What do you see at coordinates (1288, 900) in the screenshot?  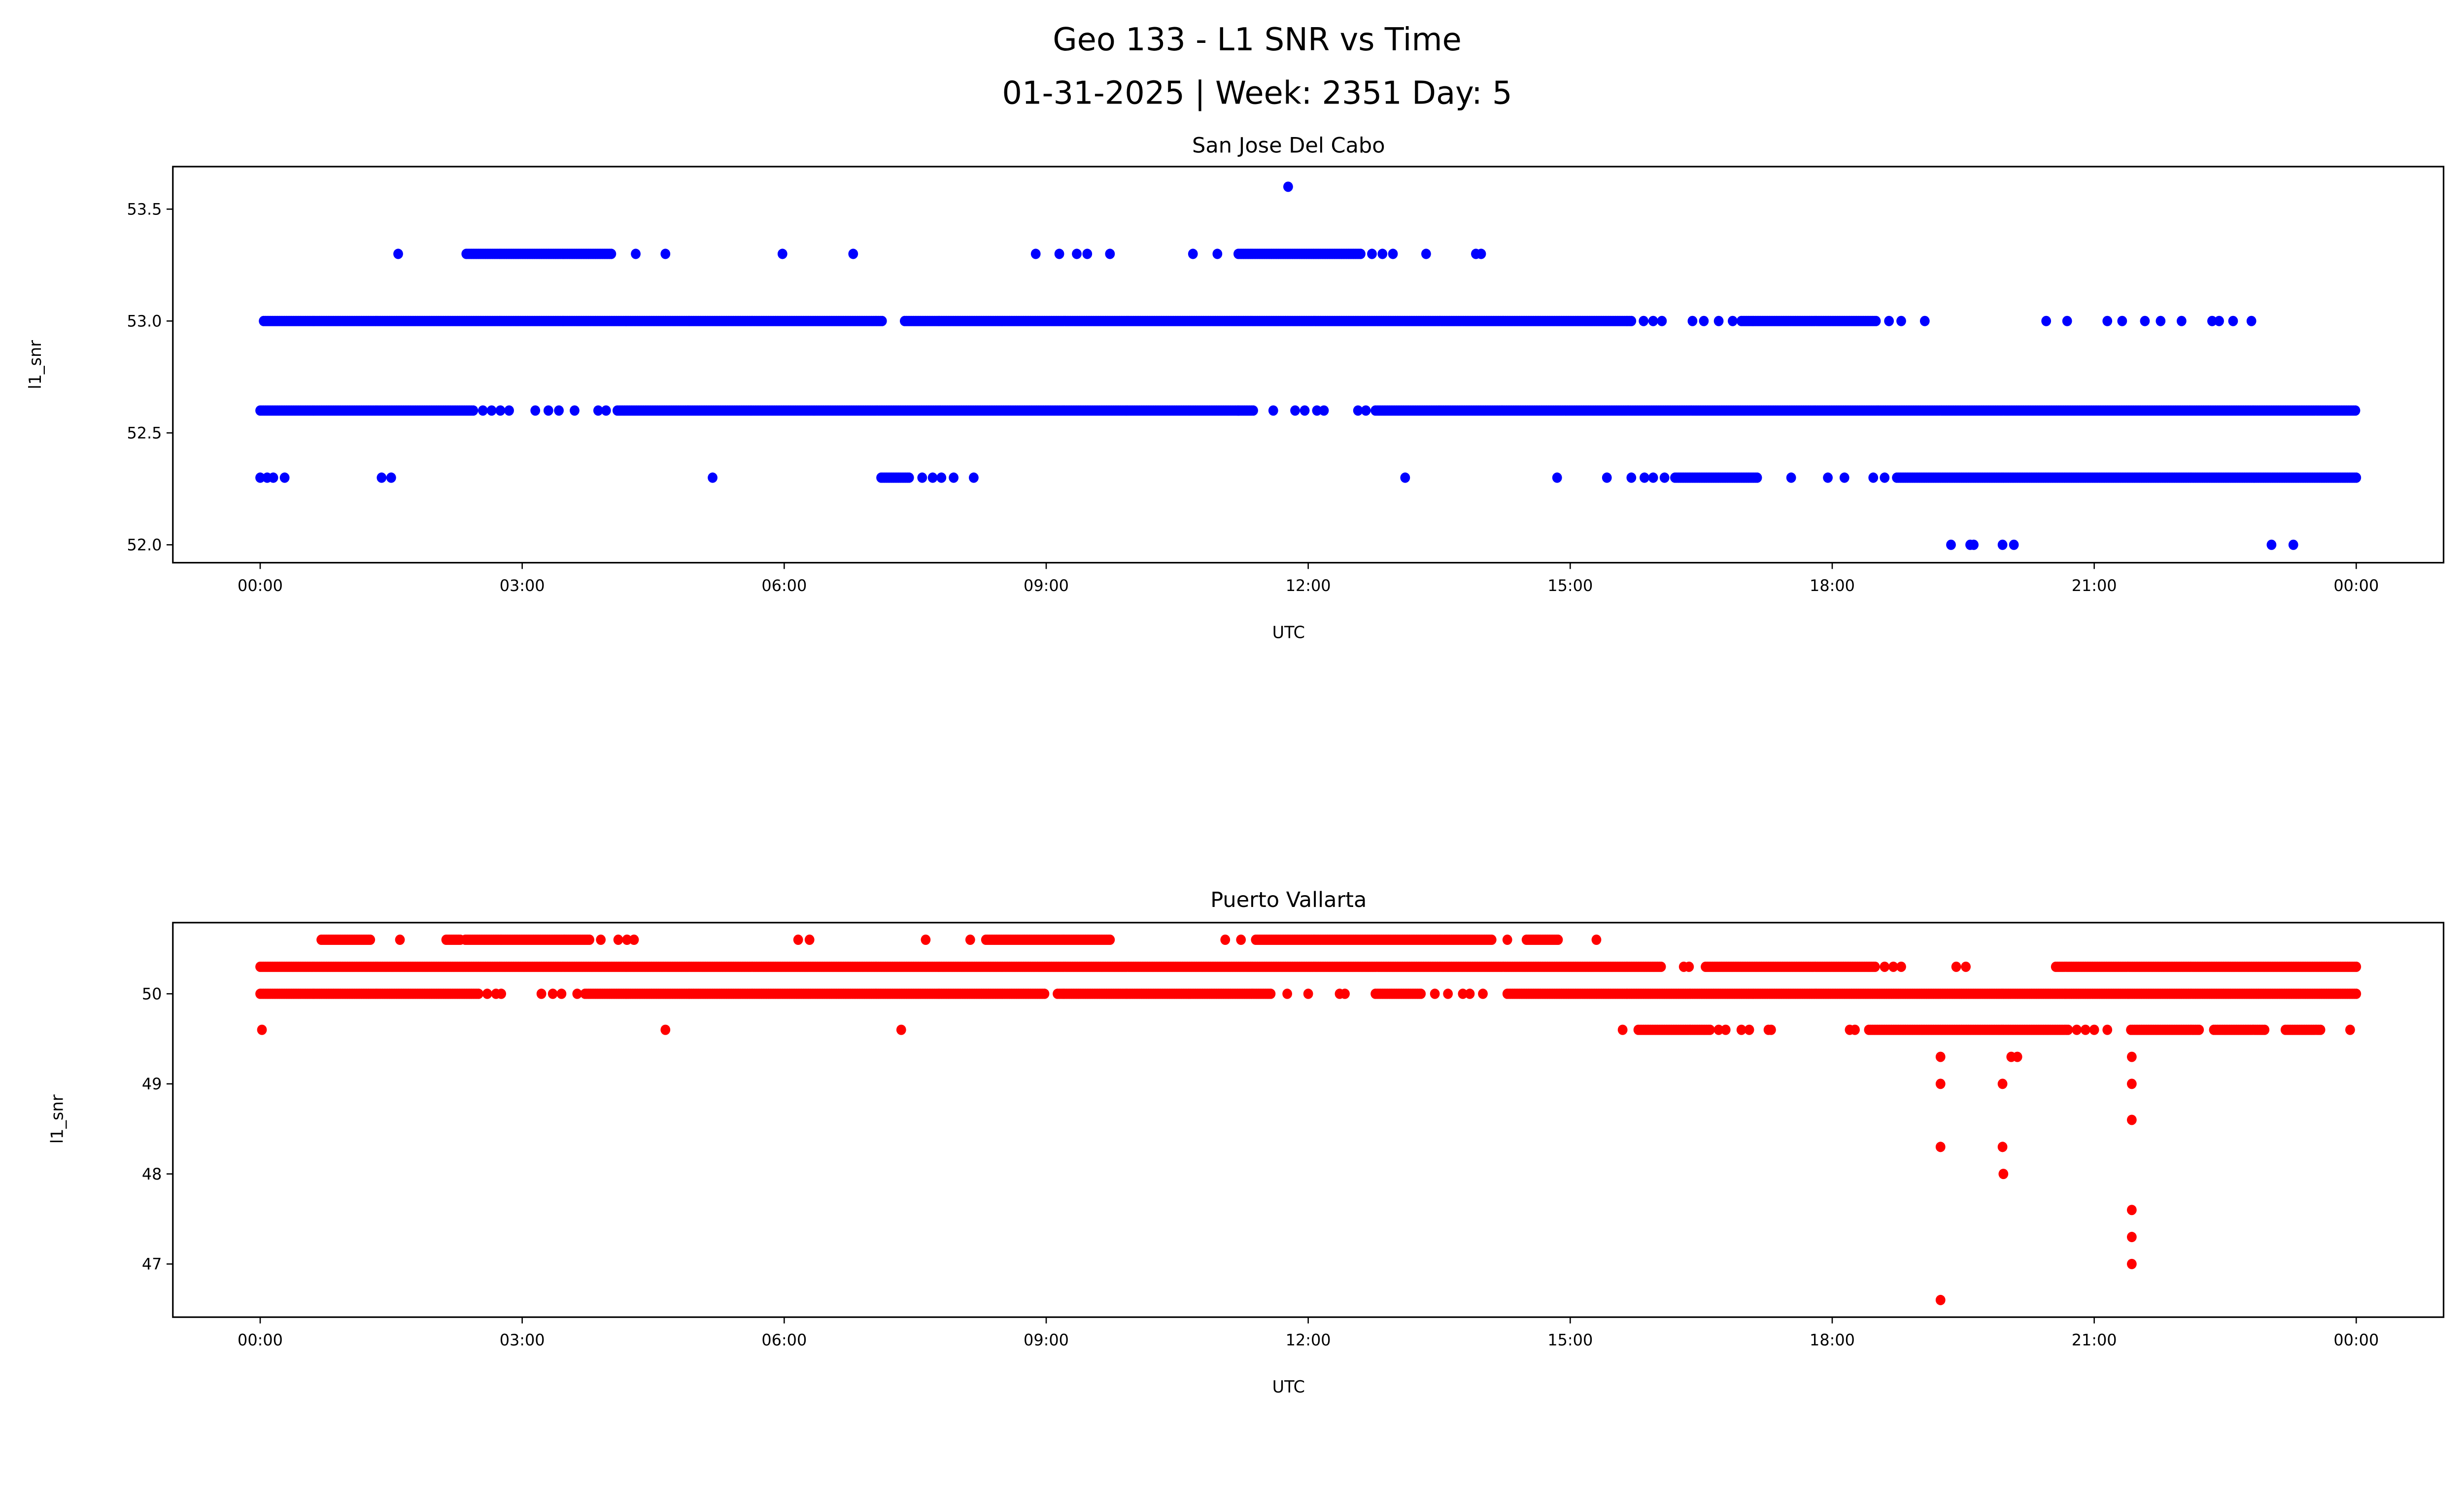 I see `subplot-title: Puerto Vallarta` at bounding box center [1288, 900].